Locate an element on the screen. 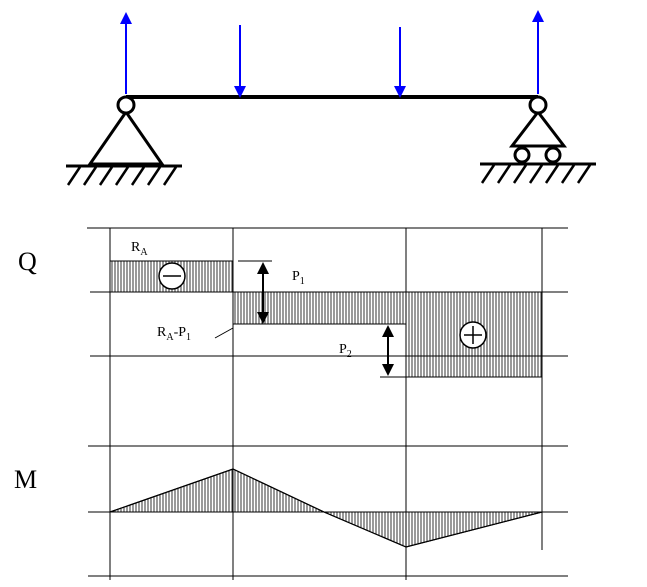 The width and height of the screenshot is (647, 587). moment-diagram: M is located at coordinates (278, 506).